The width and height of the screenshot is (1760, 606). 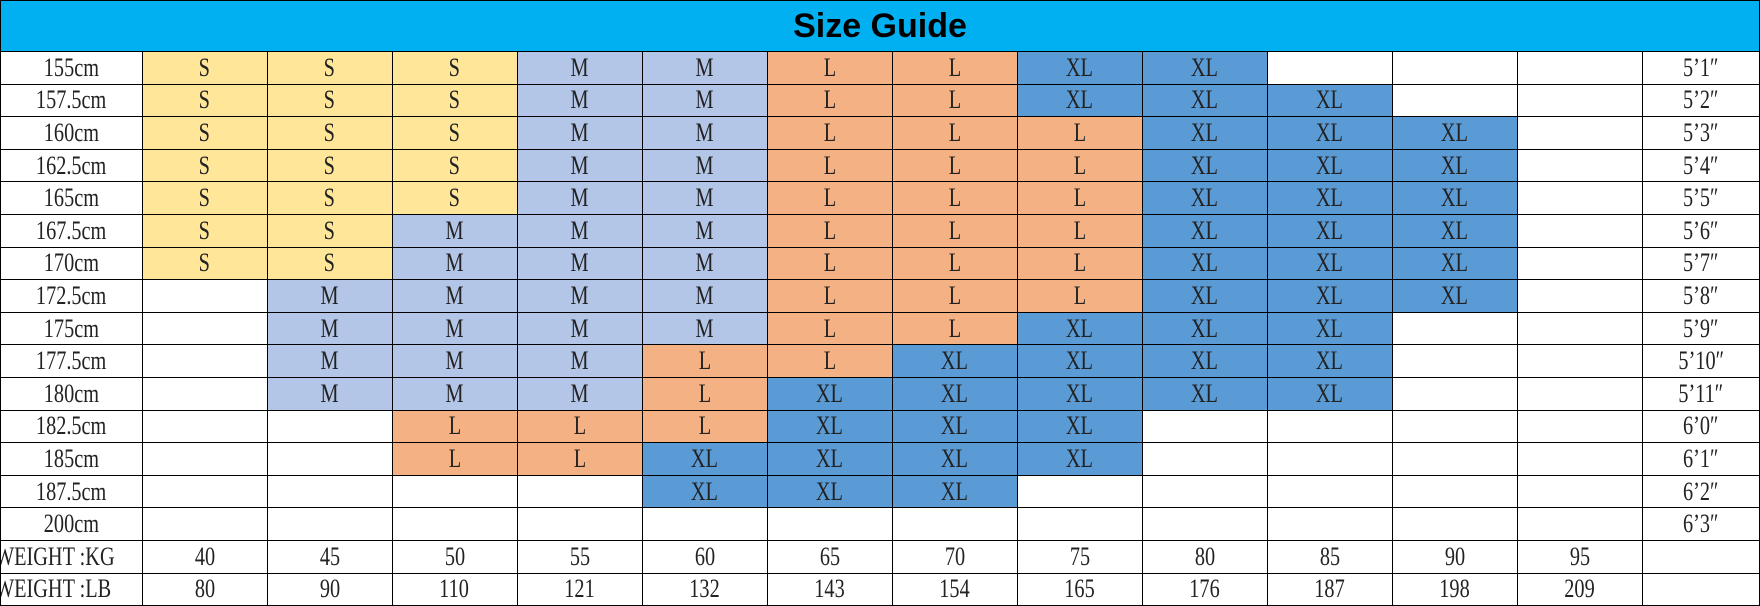 What do you see at coordinates (1079, 589) in the screenshot?
I see `weight-lb-value-text: 165` at bounding box center [1079, 589].